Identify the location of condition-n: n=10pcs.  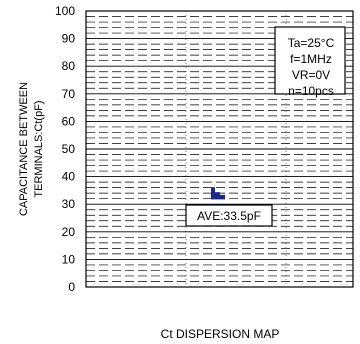
(311, 91).